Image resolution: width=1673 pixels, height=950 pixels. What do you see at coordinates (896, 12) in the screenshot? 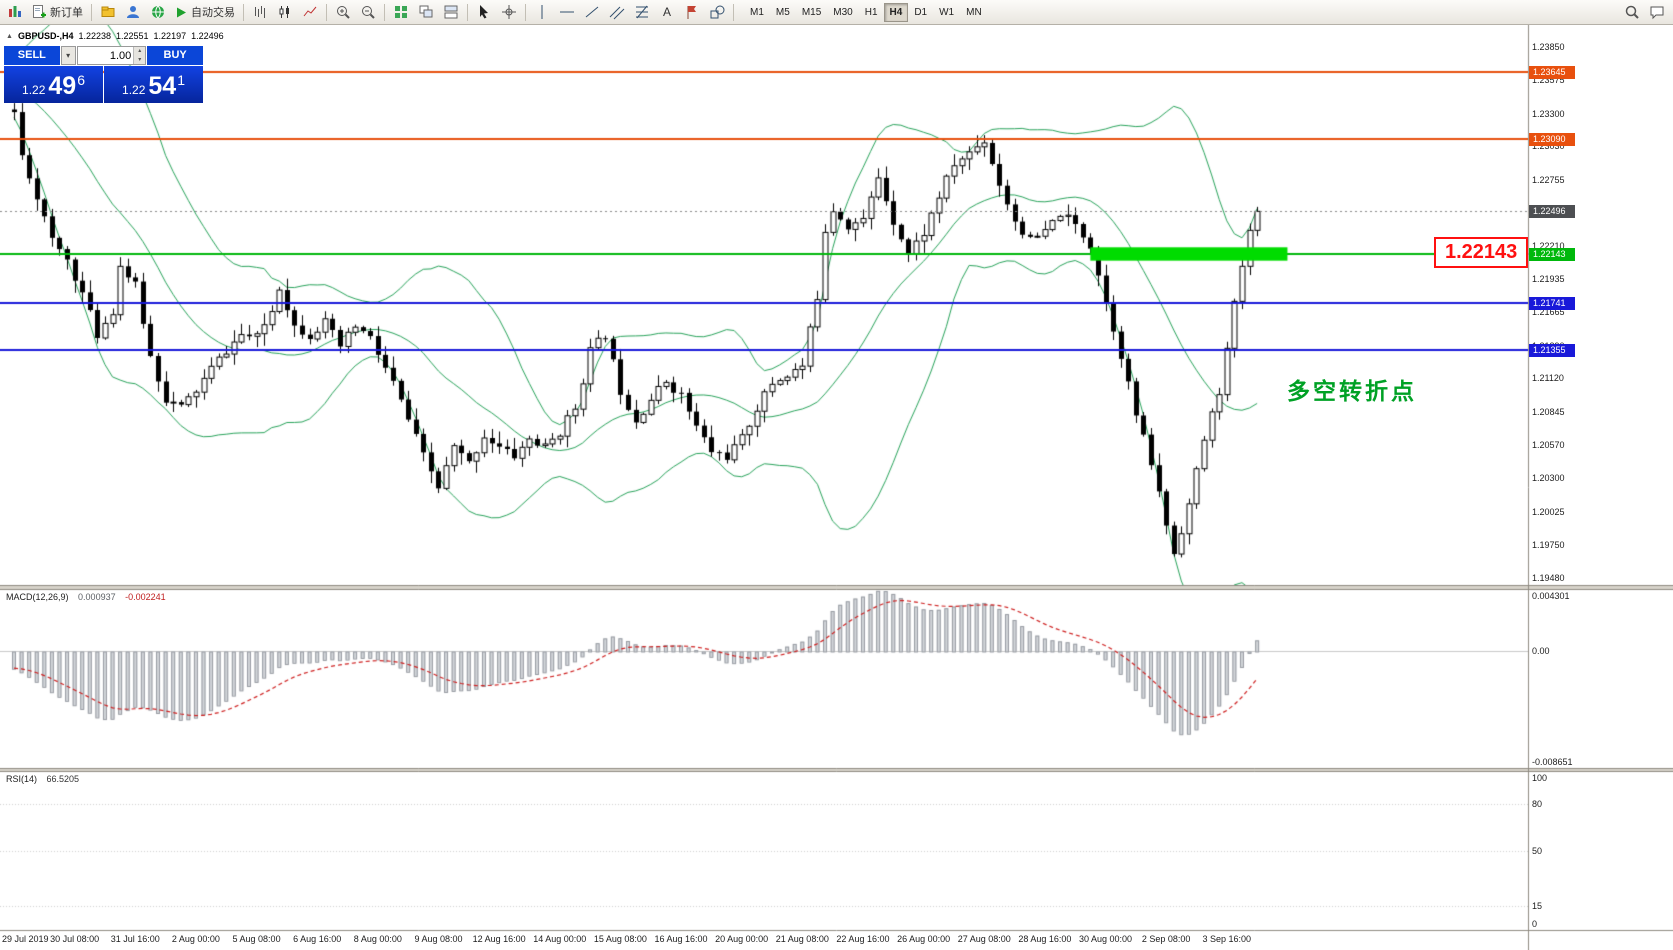
I see `timeframe-h4: H4` at bounding box center [896, 12].